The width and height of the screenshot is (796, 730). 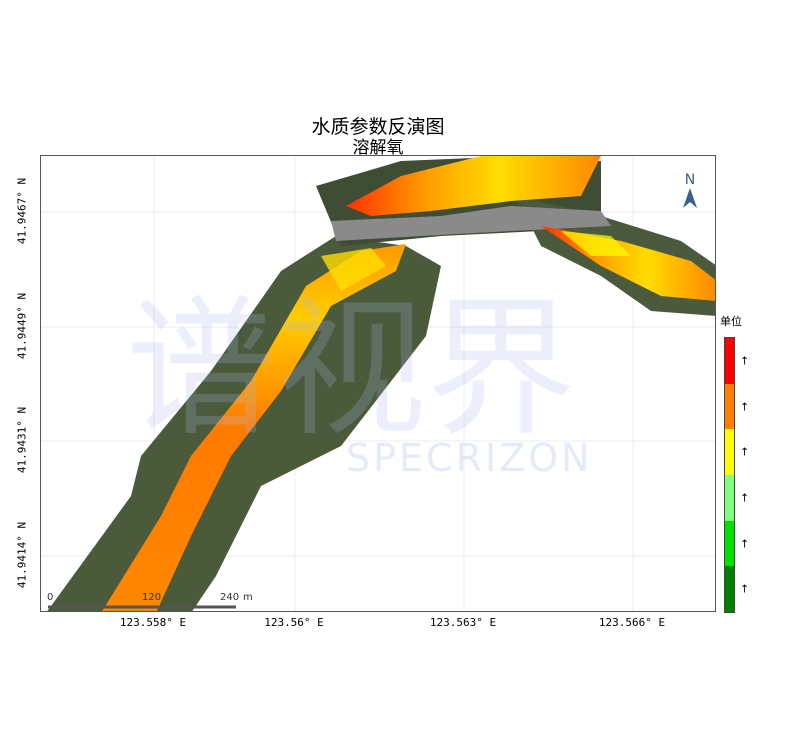 What do you see at coordinates (50, 597) in the screenshot?
I see `scale-label-0: 0` at bounding box center [50, 597].